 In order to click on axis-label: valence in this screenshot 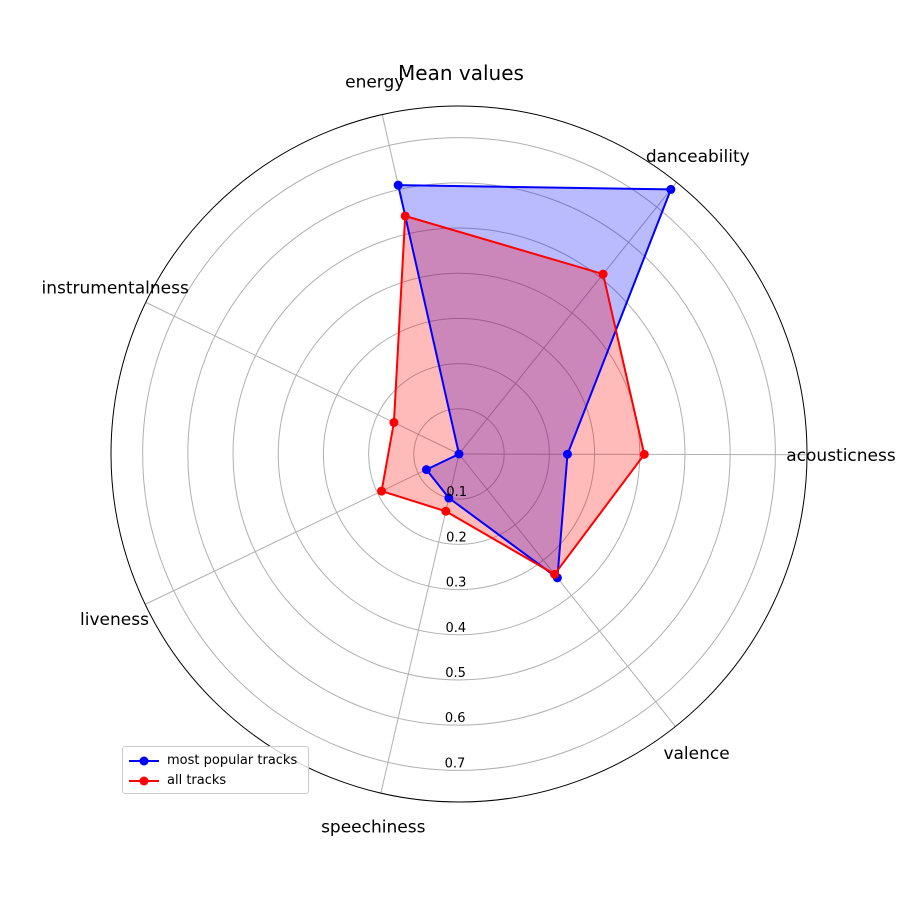, I will do `click(696, 754)`.